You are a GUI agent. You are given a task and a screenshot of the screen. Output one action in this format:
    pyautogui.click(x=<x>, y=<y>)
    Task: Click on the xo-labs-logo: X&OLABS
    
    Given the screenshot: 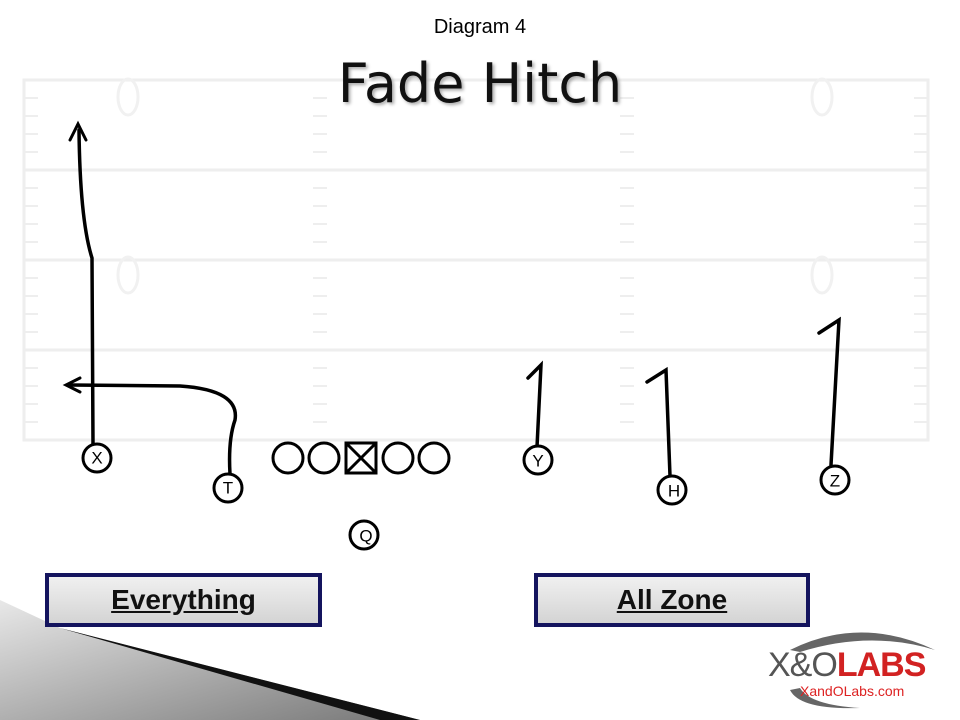 What is the action you would take?
    pyautogui.click(x=847, y=665)
    